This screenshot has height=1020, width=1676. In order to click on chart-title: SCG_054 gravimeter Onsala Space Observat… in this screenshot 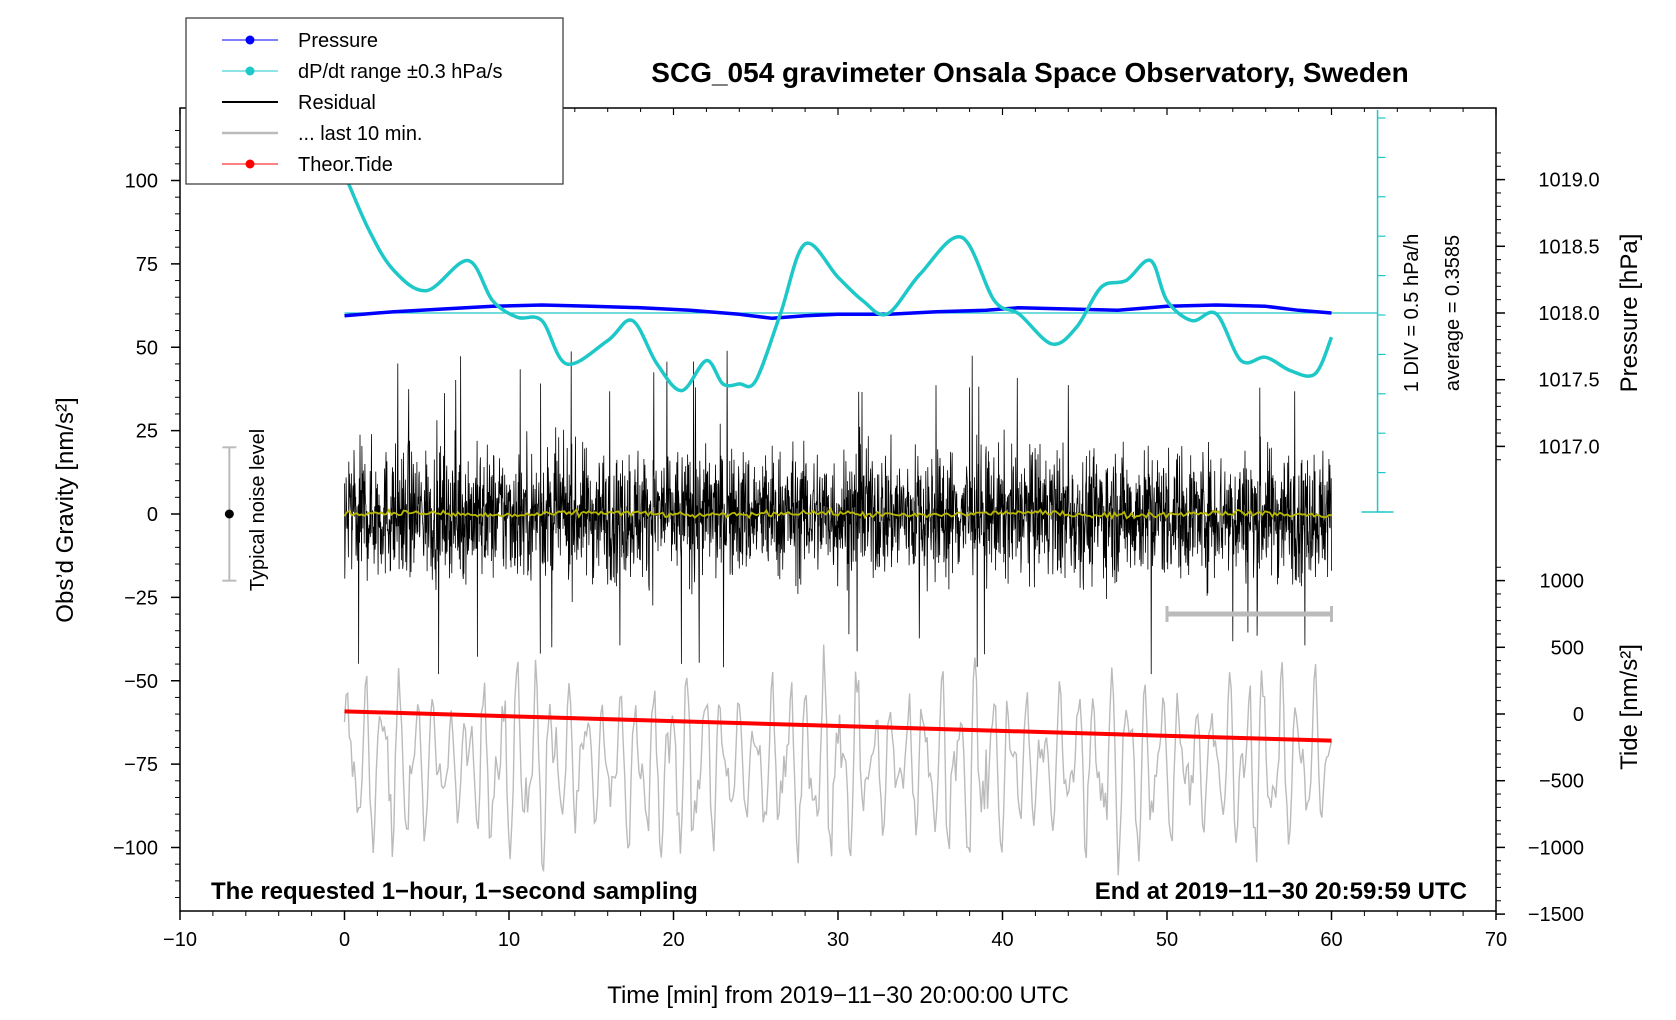, I will do `click(1029, 72)`.